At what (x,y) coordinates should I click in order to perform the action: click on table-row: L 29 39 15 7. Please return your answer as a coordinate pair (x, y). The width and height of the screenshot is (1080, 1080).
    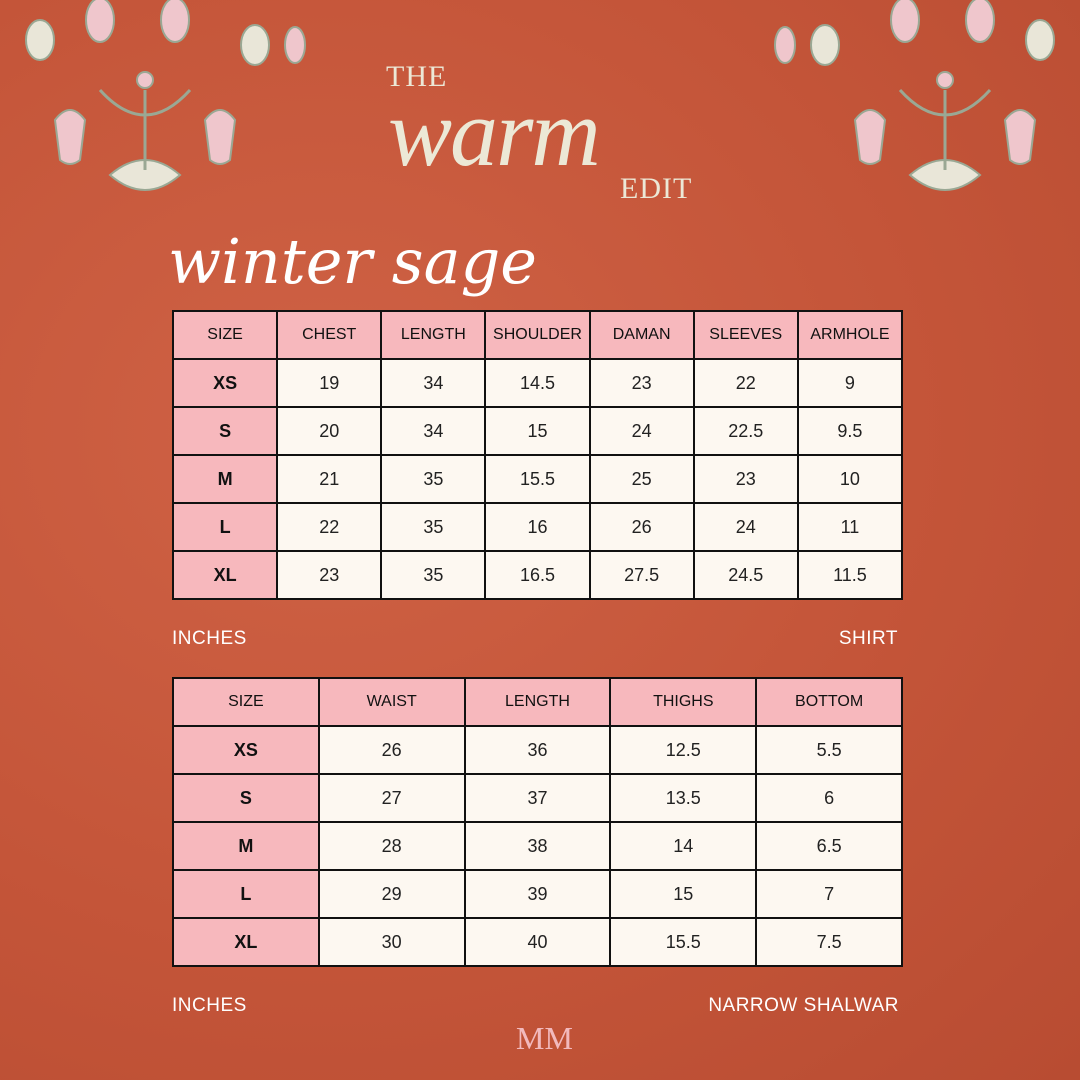
    Looking at the image, I should click on (537, 894).